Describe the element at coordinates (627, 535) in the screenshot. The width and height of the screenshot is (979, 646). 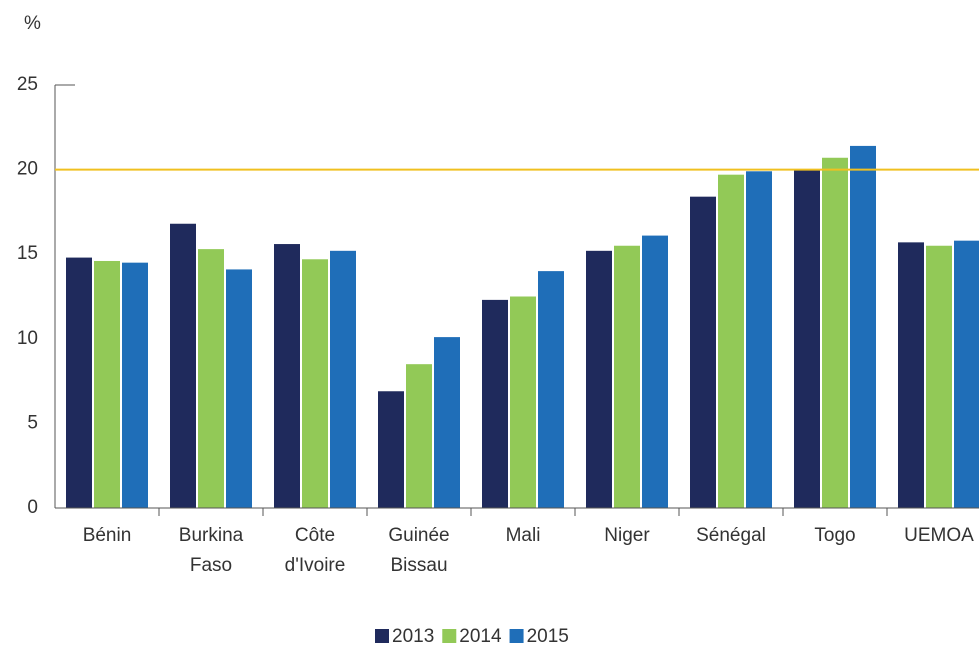
I see `x-tick-label: Niger` at that location.